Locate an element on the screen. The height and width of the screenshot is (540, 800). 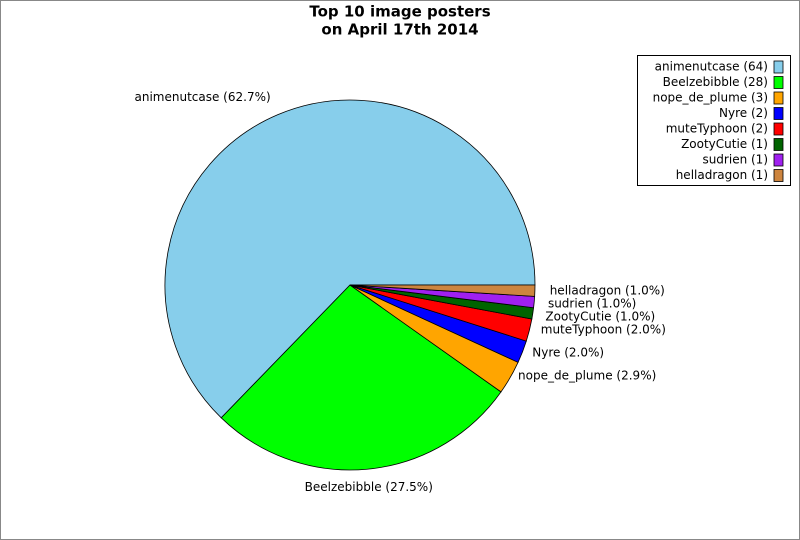
slice-label: muteTyphoon (2.0%) is located at coordinates (603, 330).